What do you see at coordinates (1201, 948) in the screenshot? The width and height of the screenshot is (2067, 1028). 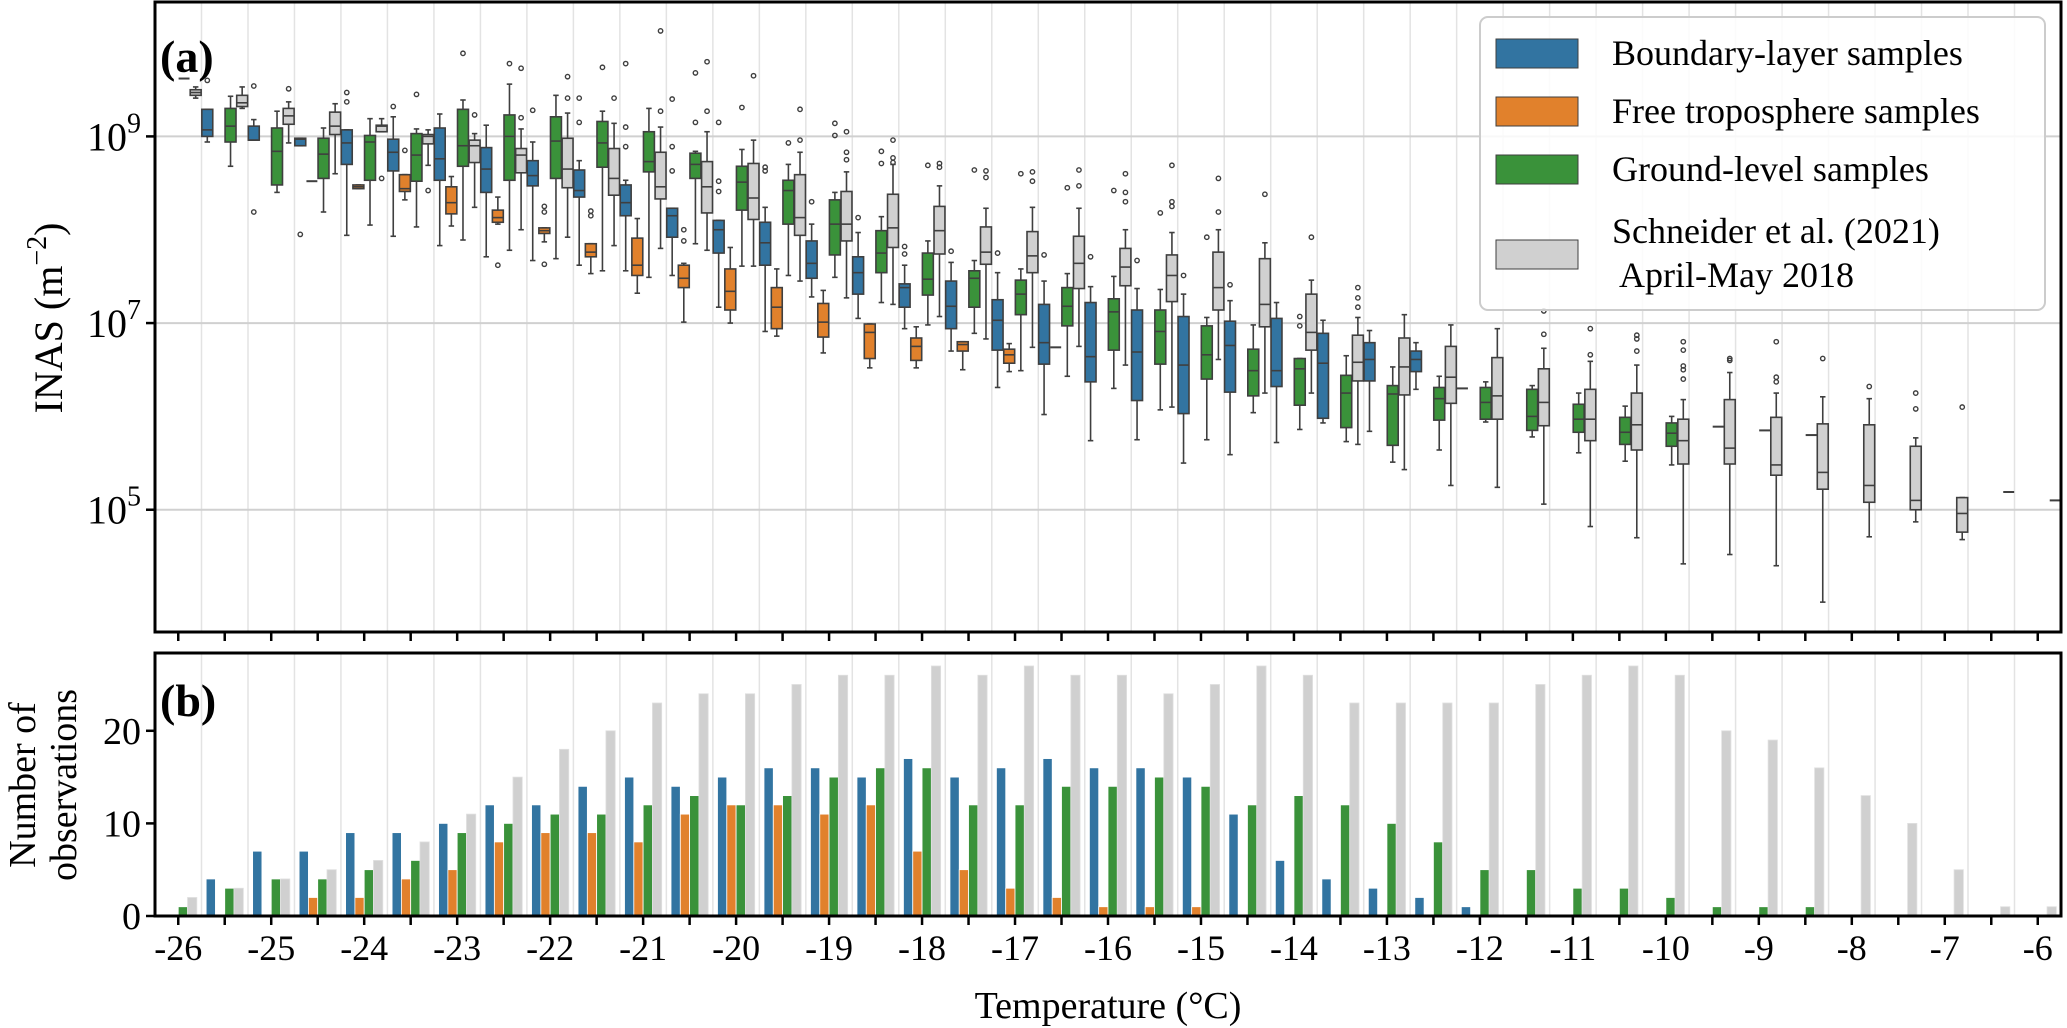 I see `x-tick-label: -15` at bounding box center [1201, 948].